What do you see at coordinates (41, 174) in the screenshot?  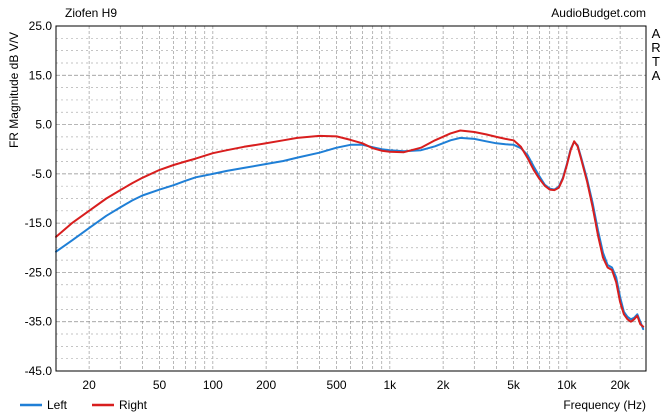 I see `y-tick-label: -5.0` at bounding box center [41, 174].